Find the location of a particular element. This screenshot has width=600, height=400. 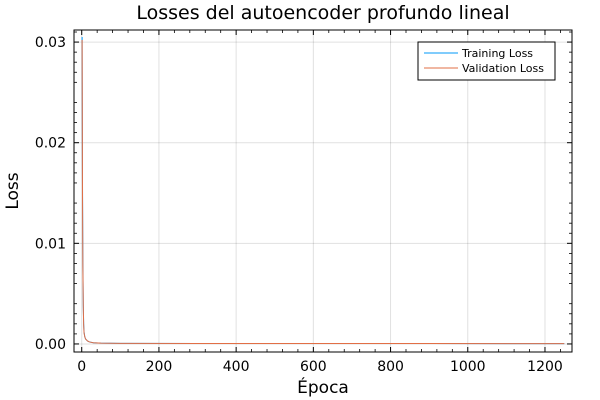

y-tick-label: 0.02 is located at coordinates (50, 144).